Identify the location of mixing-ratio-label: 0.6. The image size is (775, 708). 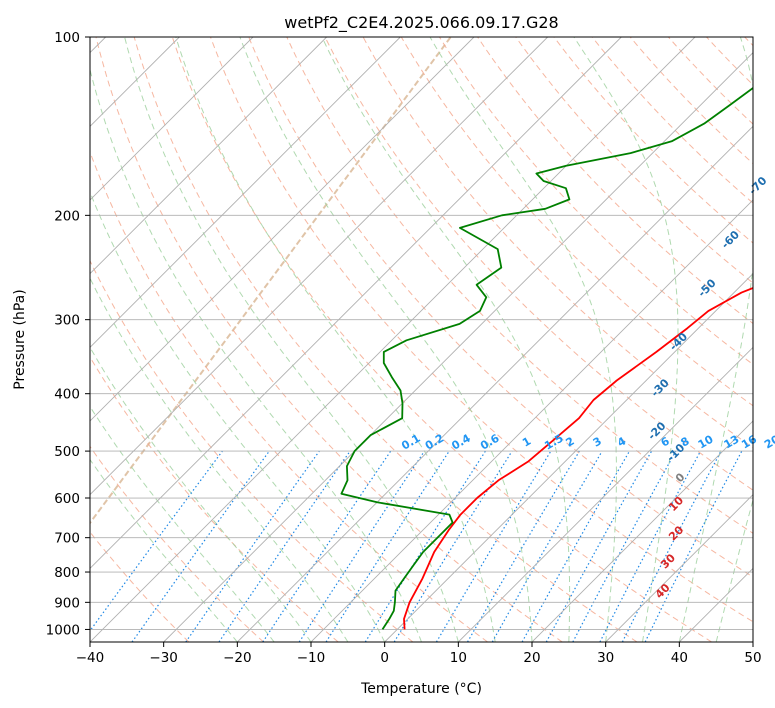
(490, 441).